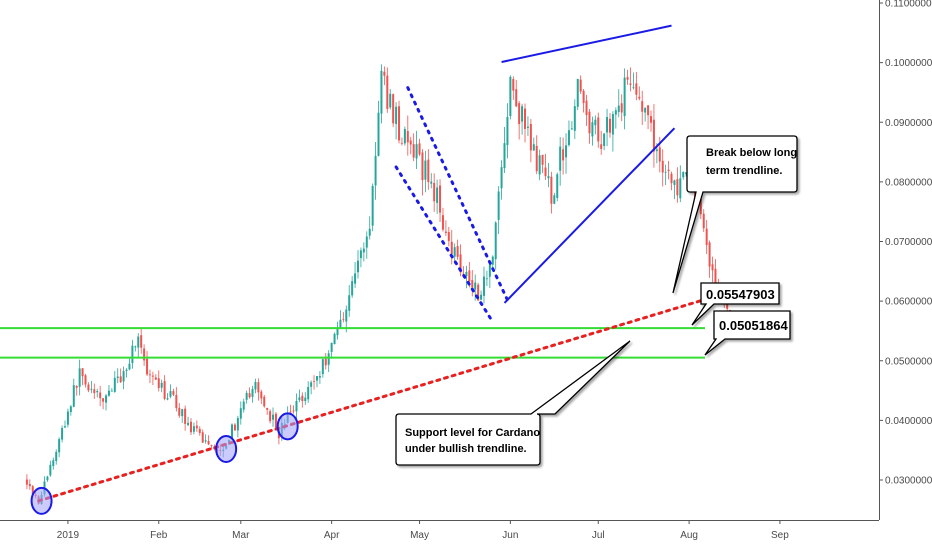  What do you see at coordinates (159, 535) in the screenshot?
I see `x-tick-label: Feb` at bounding box center [159, 535].